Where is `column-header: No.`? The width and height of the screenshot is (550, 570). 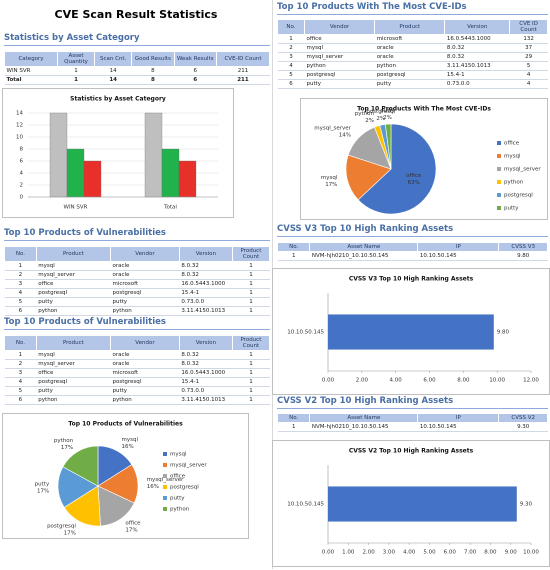
column-header: No. is located at coordinates (291, 27).